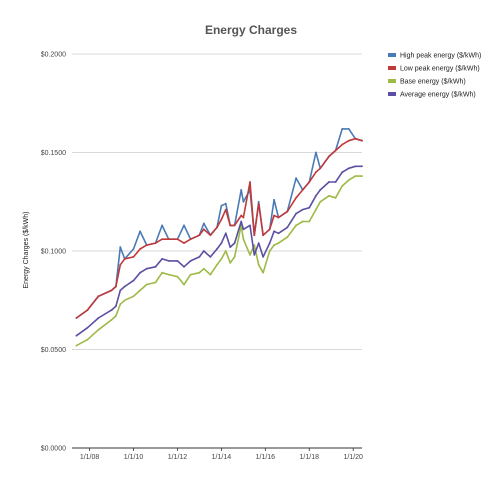  What do you see at coordinates (310, 457) in the screenshot?
I see `x-tick-label: 1/1/18` at bounding box center [310, 457].